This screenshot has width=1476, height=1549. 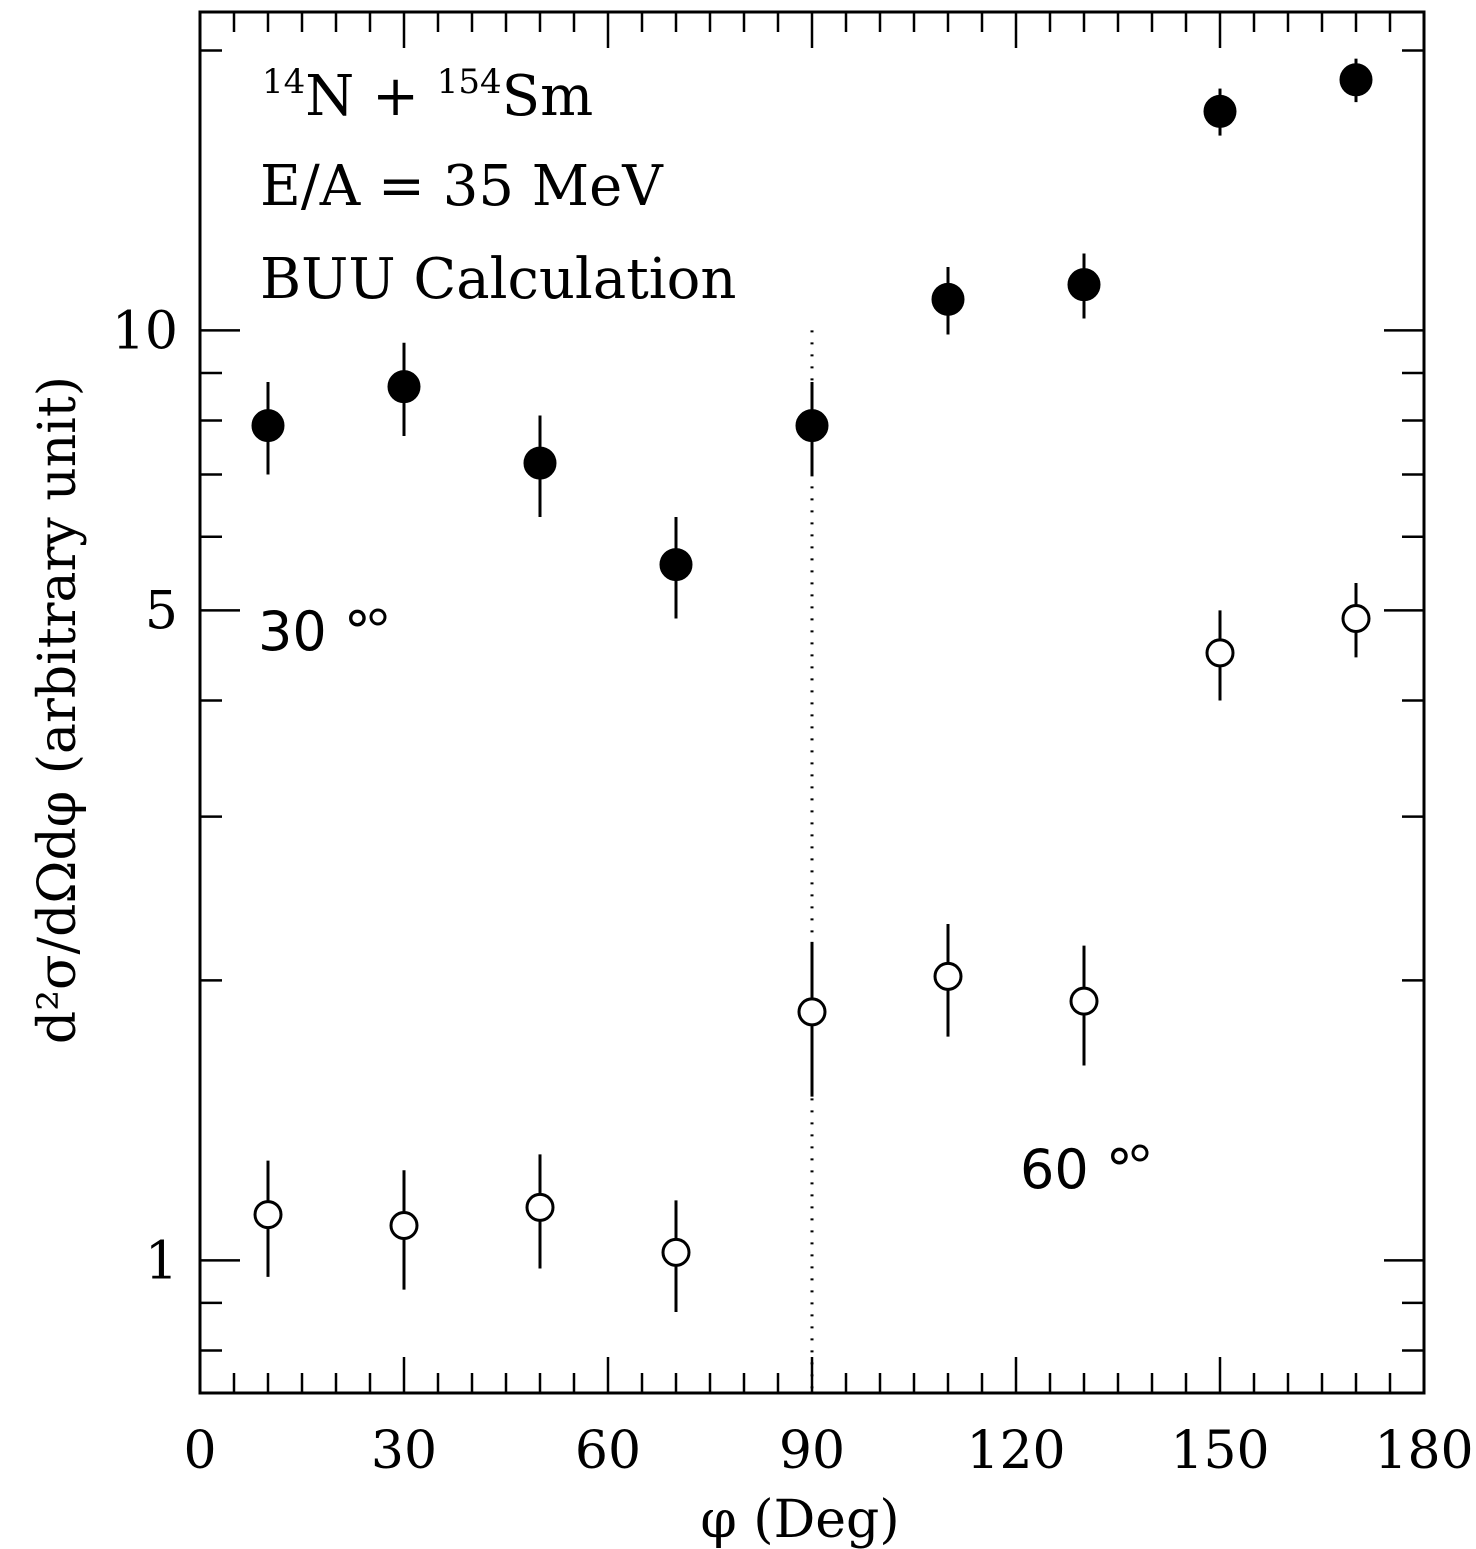 What do you see at coordinates (161, 611) in the screenshot?
I see `y-tick-label: 5` at bounding box center [161, 611].